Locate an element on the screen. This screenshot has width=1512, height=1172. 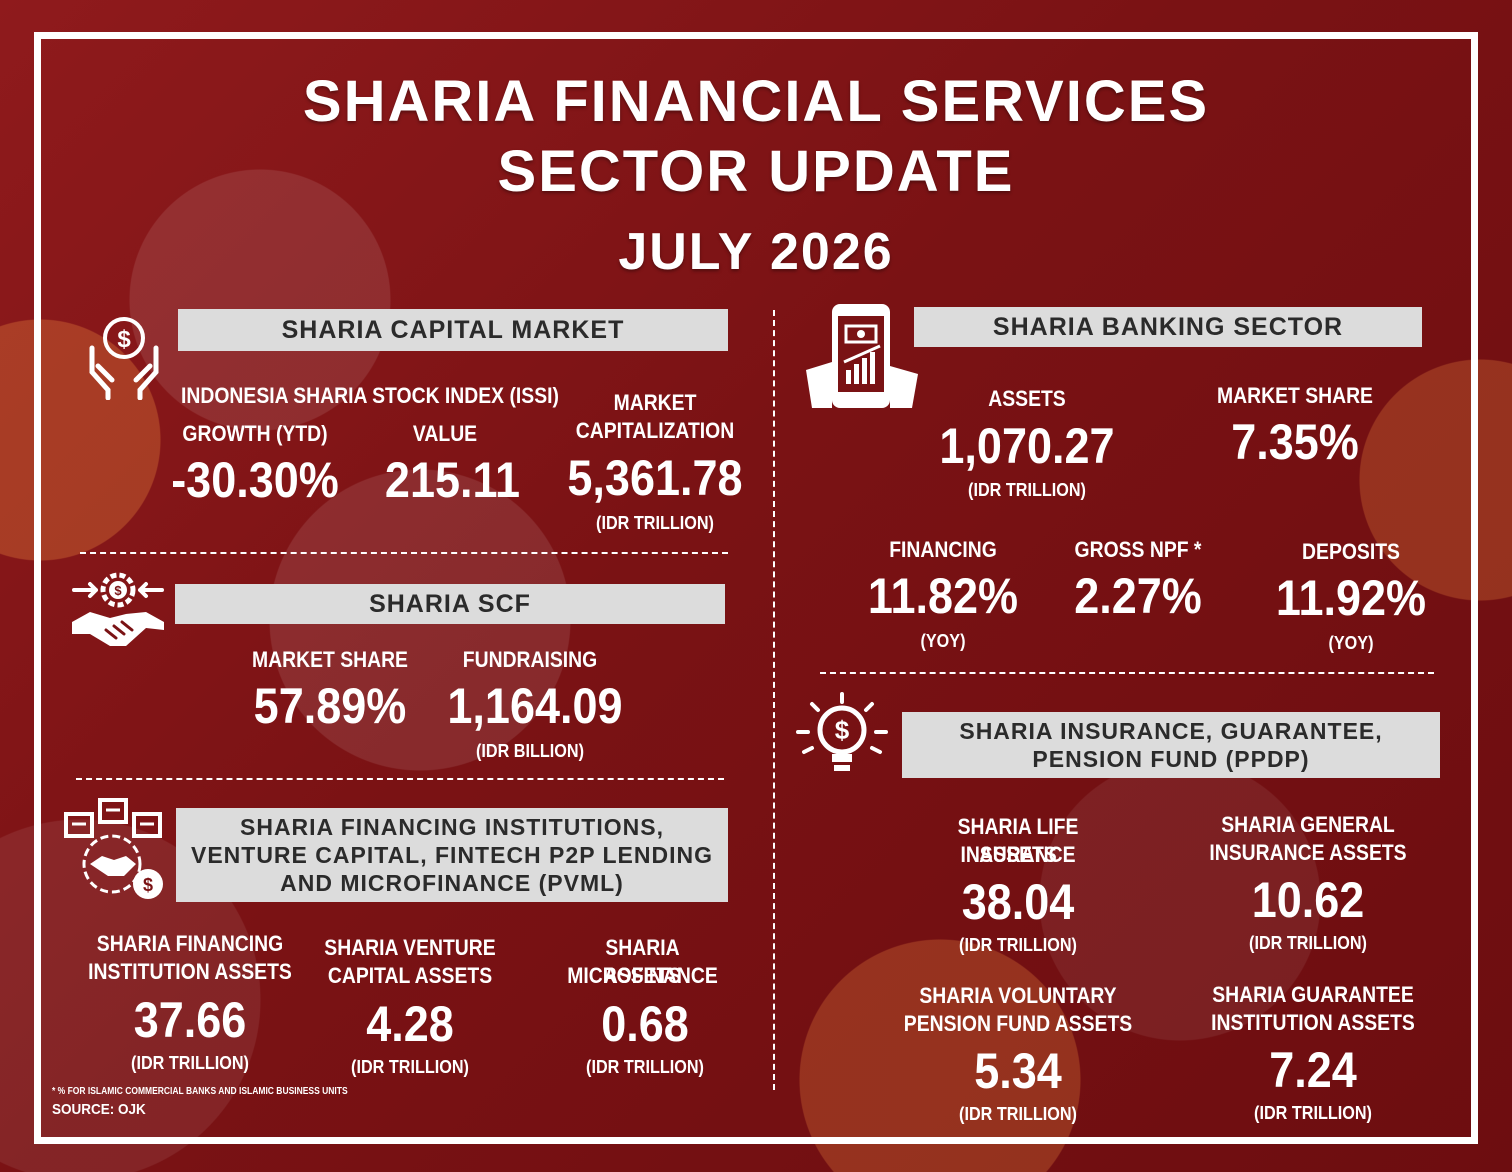
divider-scf-pvml is located at coordinates (400, 779).